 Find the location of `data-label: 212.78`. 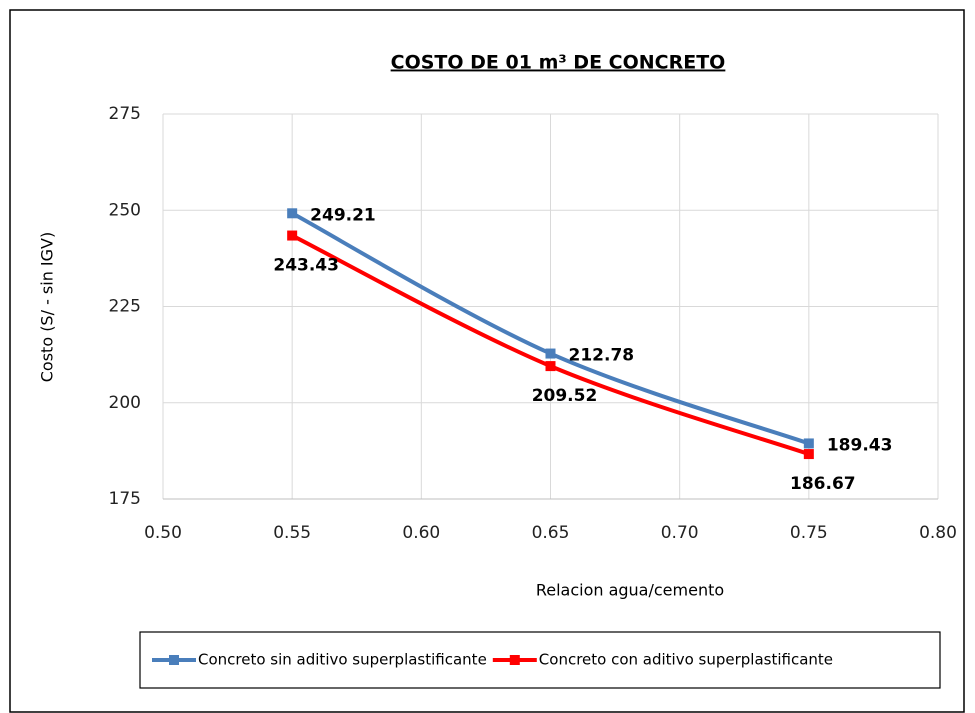

data-label: 212.78 is located at coordinates (602, 356).